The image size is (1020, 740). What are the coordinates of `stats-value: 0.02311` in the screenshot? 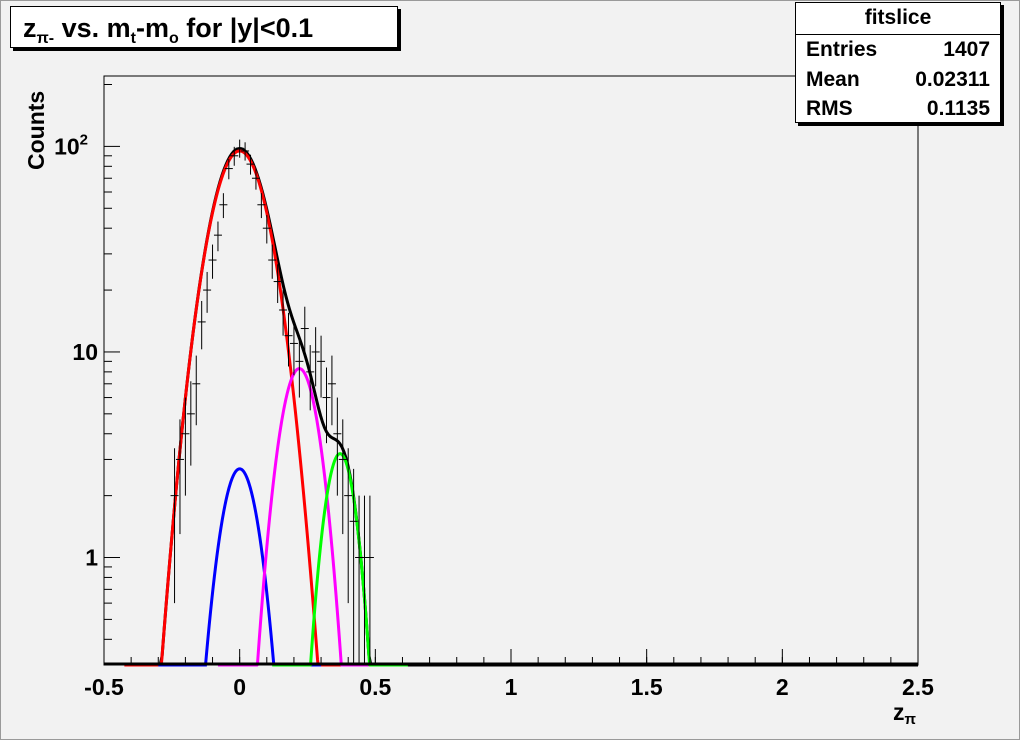 It's located at (952, 79).